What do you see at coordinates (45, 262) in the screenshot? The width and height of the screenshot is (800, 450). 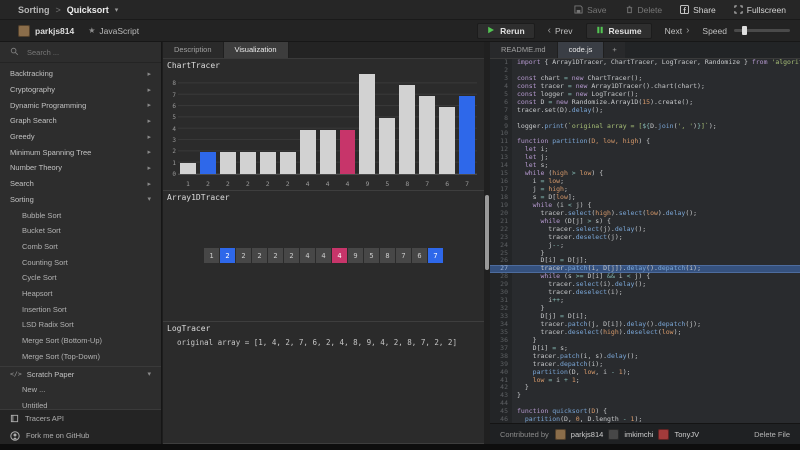 I see `sidebar-item-counting-sort: Counting Sort` at bounding box center [45, 262].